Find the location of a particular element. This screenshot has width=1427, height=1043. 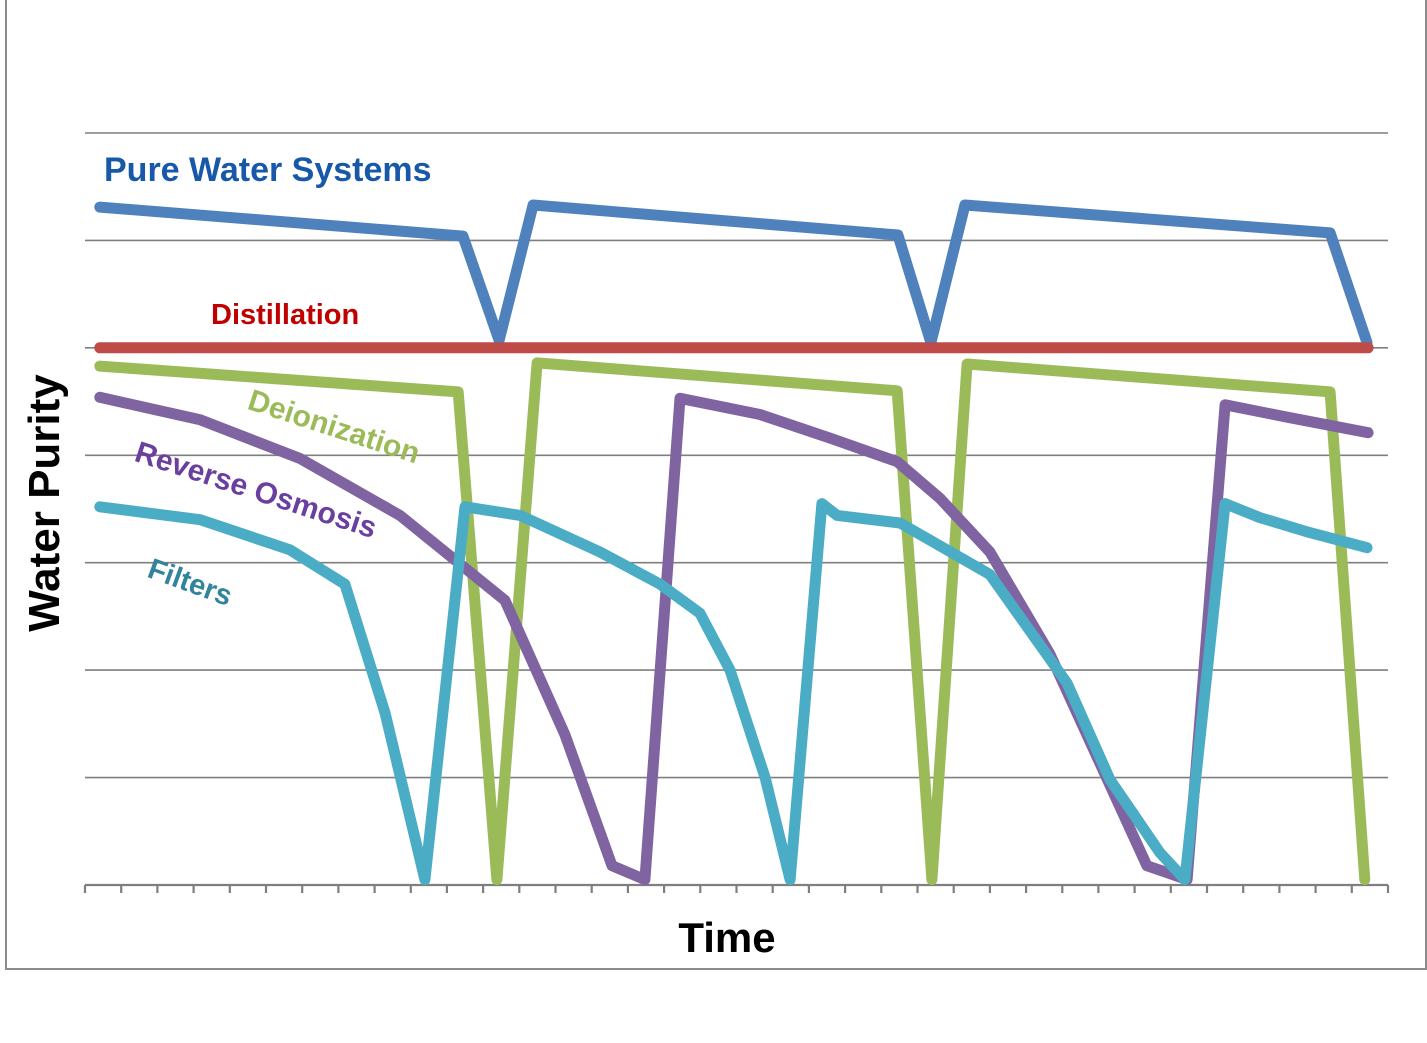

x-axis-title: Time is located at coordinates (727, 937).